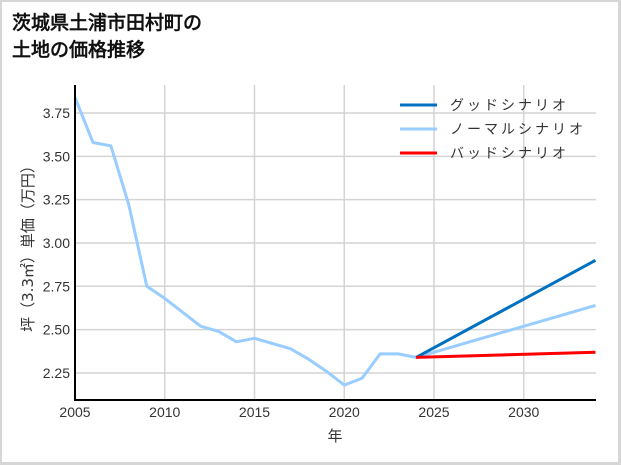 This screenshot has height=465, width=621. What do you see at coordinates (433, 412) in the screenshot?
I see `x-tick-label: 2025` at bounding box center [433, 412].